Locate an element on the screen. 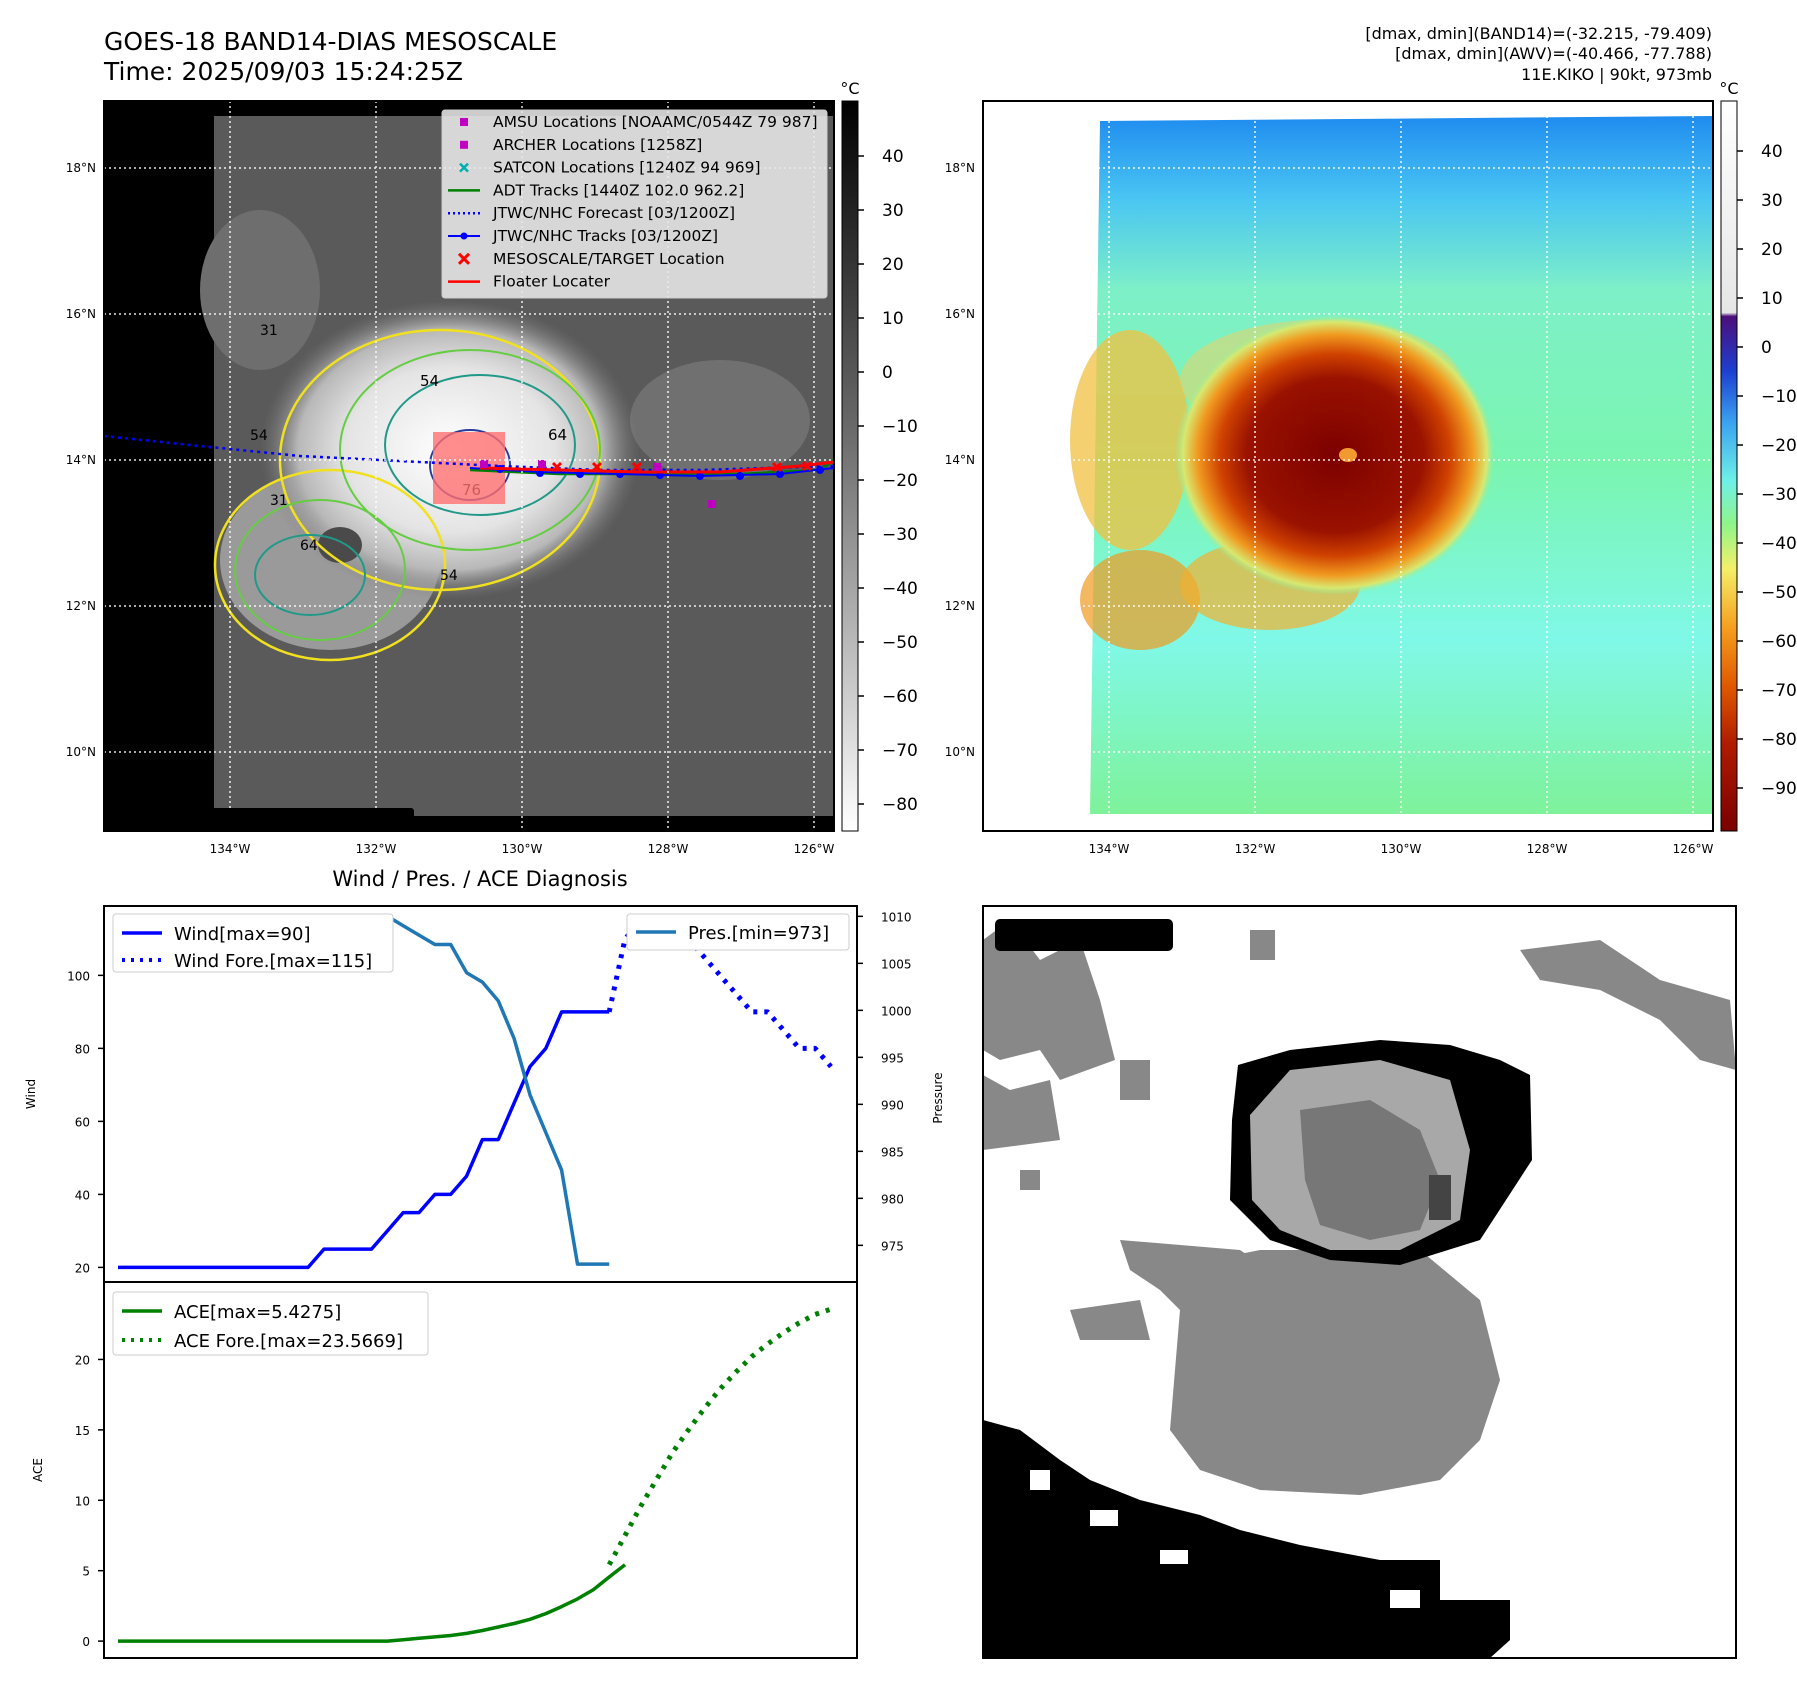 Image resolution: width=1797 pixels, height=1690 pixels. legend-label-3: ADT Tracks [1440Z 102.0 962.2] is located at coordinates (618, 190).